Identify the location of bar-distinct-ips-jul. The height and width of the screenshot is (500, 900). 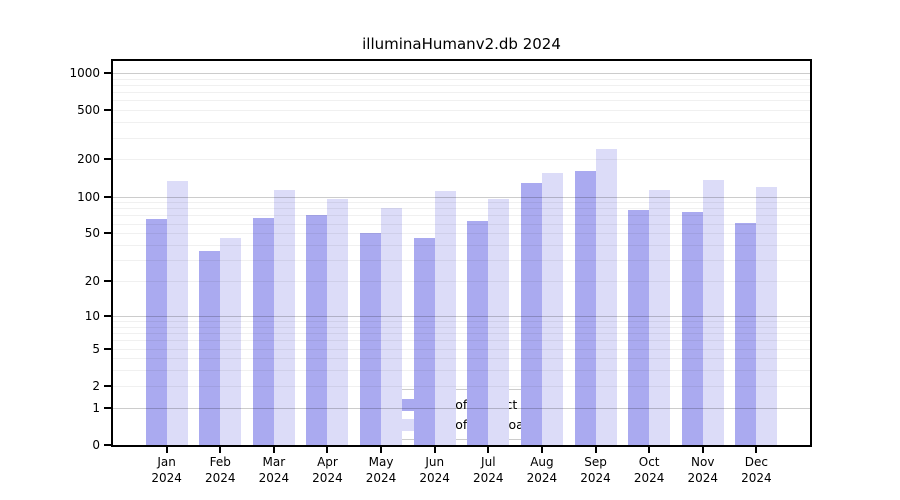
(478, 333).